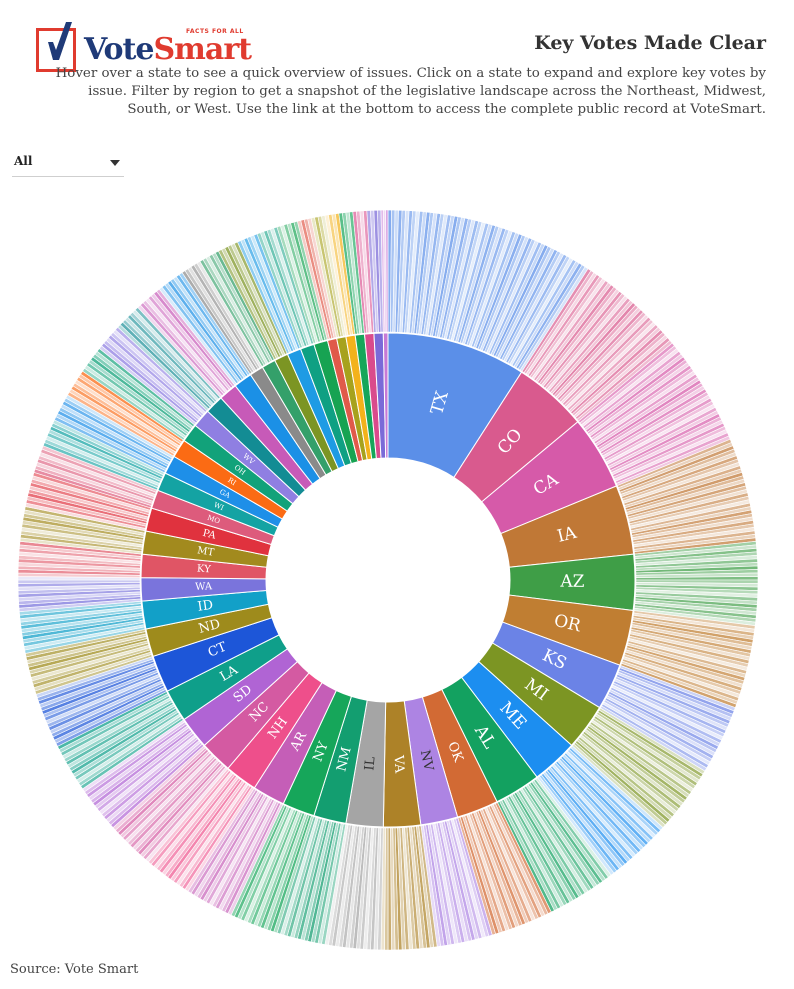 The image size is (794, 989). I want to click on state-label-mt: MT, so click(205, 551).